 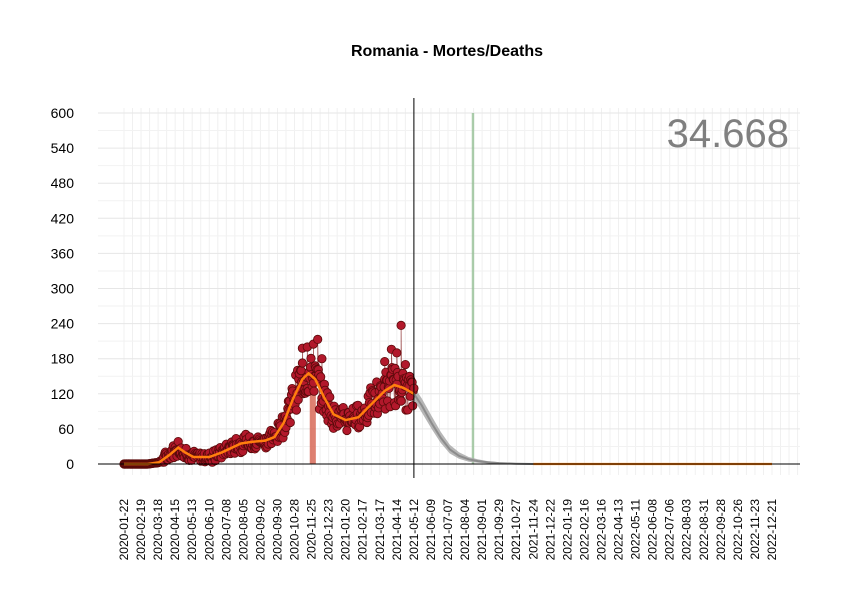 What do you see at coordinates (533, 529) in the screenshot?
I see `x-tick-label: 2021-11-24` at bounding box center [533, 529].